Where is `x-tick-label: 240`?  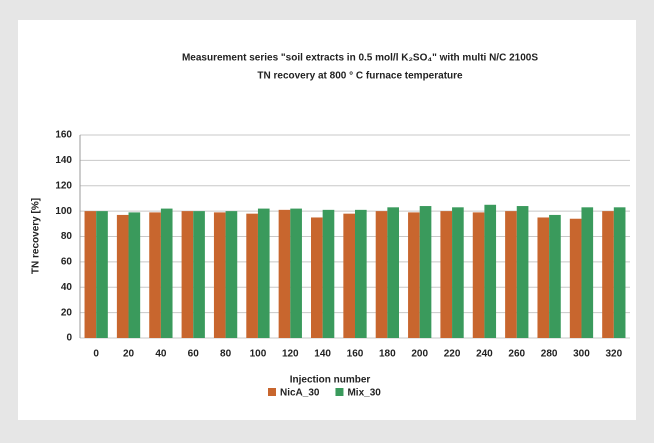
x-tick-label: 240 is located at coordinates (484, 354).